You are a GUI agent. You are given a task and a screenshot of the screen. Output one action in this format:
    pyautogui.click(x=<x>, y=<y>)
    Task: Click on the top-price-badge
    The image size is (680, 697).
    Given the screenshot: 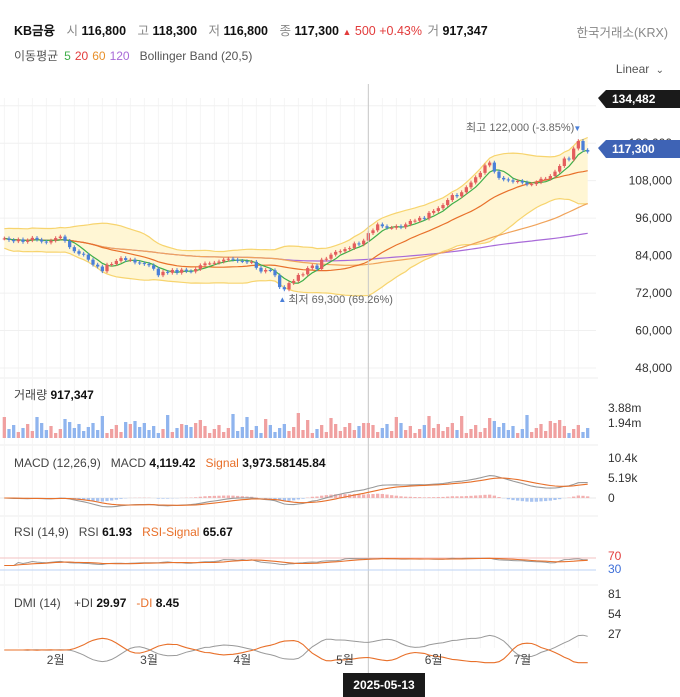 What is the action you would take?
    pyautogui.click(x=639, y=99)
    